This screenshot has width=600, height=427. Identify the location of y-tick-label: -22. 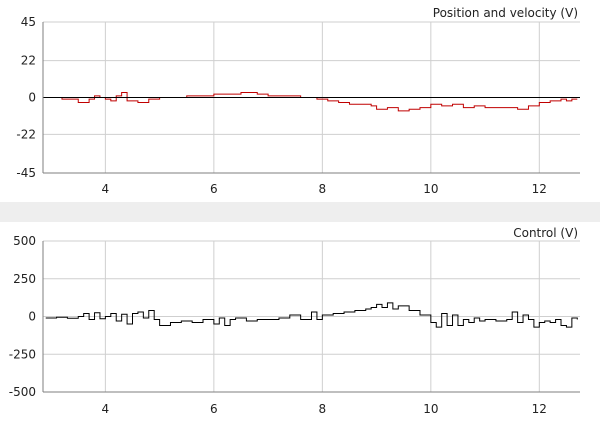
(26, 134).